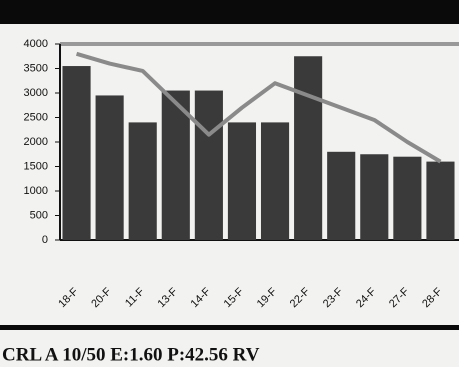  Describe the element at coordinates (229, 327) in the screenshot. I see `divider` at that location.